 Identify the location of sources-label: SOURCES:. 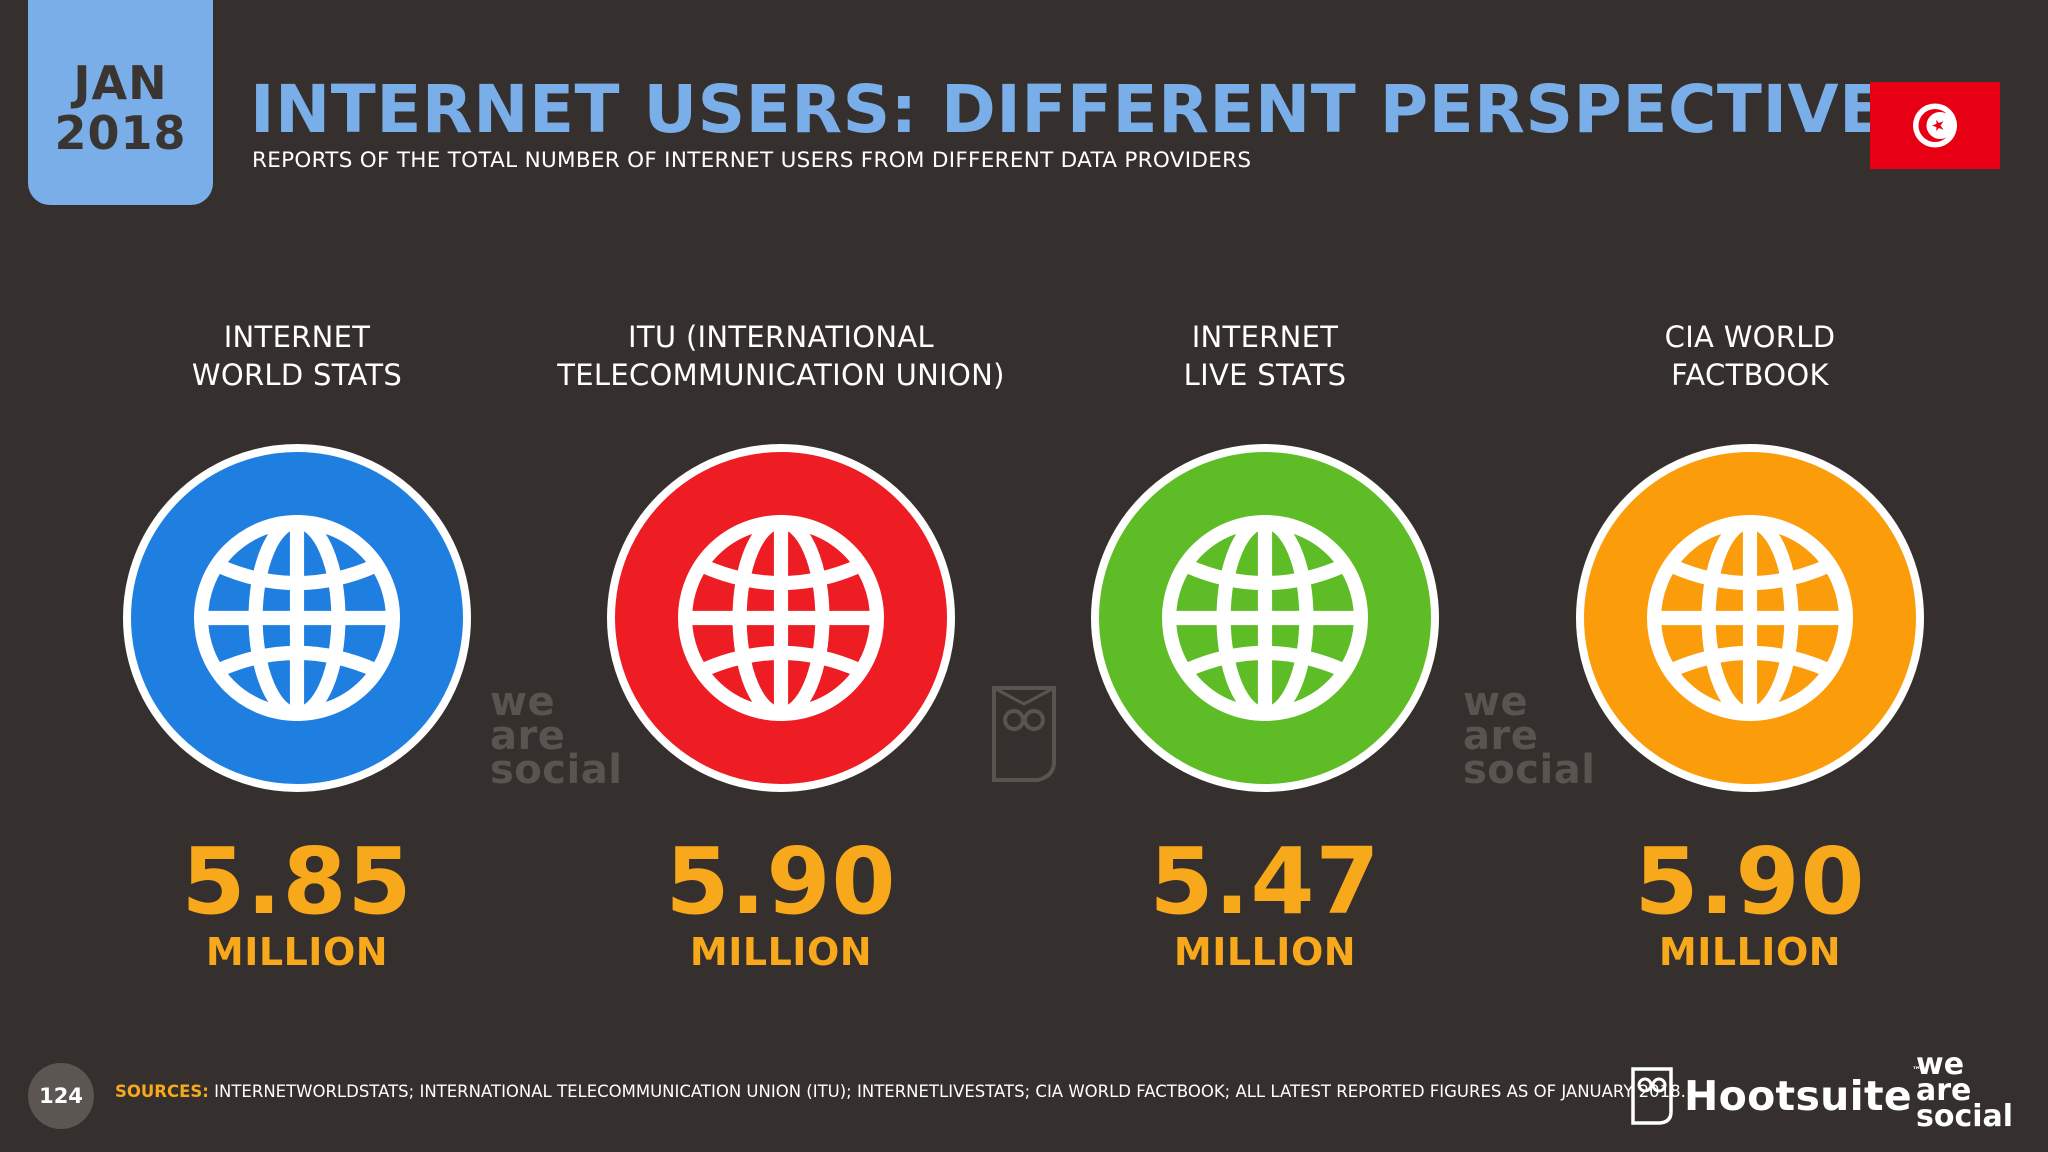
(162, 1091).